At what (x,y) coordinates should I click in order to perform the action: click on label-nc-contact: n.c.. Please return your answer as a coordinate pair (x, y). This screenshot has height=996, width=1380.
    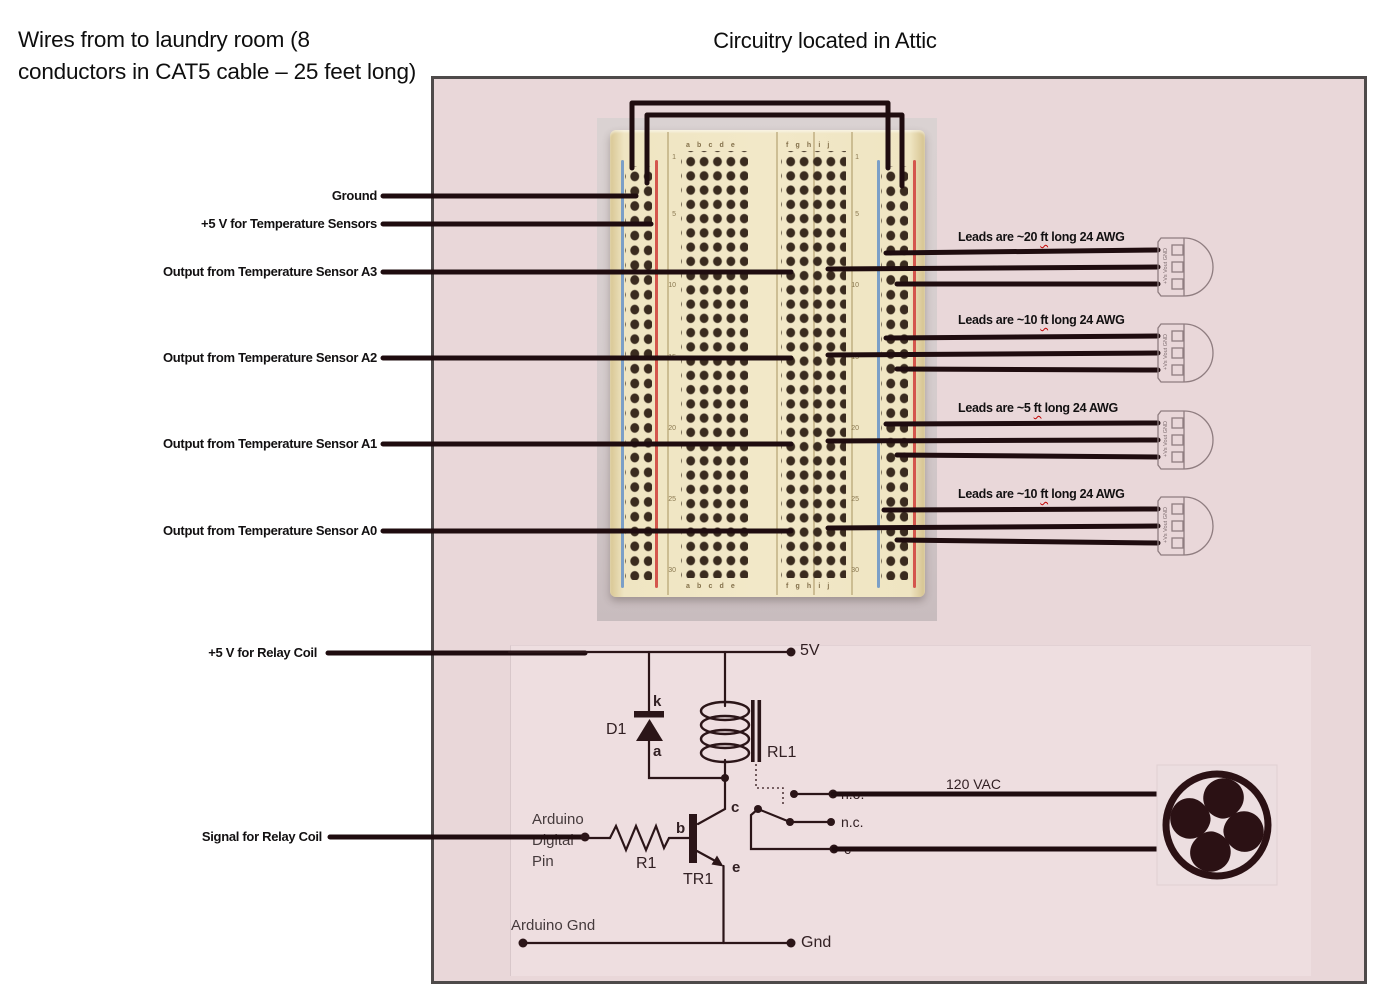
    Looking at the image, I should click on (852, 822).